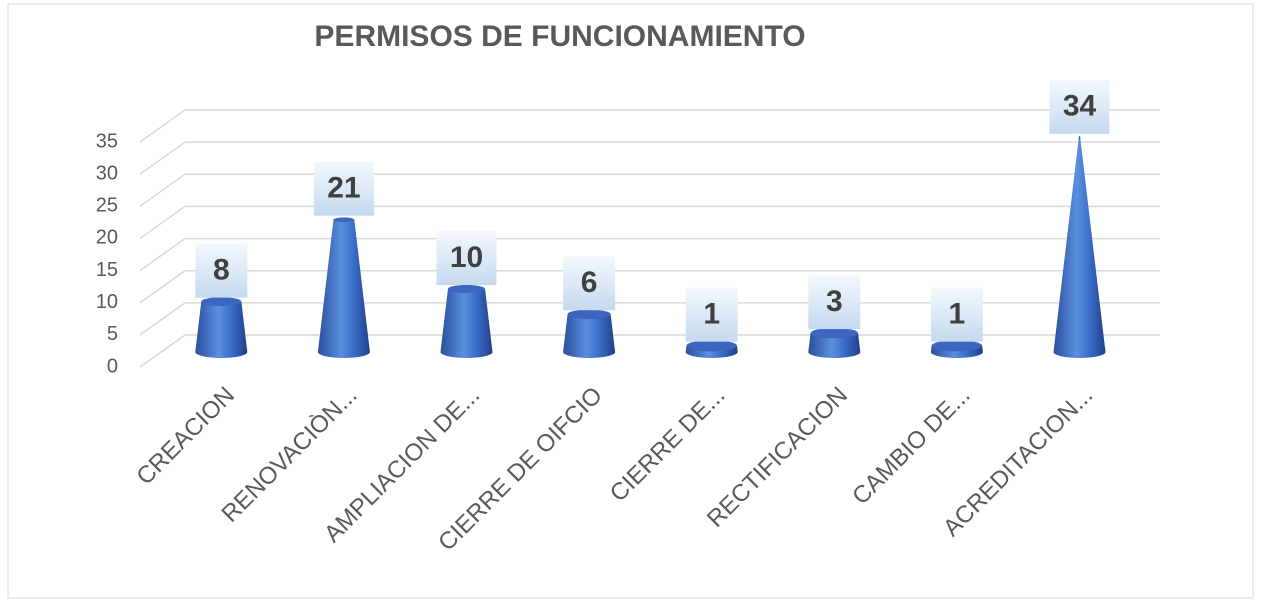  What do you see at coordinates (107, 238) in the screenshot?
I see `y-tick-label: 20` at bounding box center [107, 238].